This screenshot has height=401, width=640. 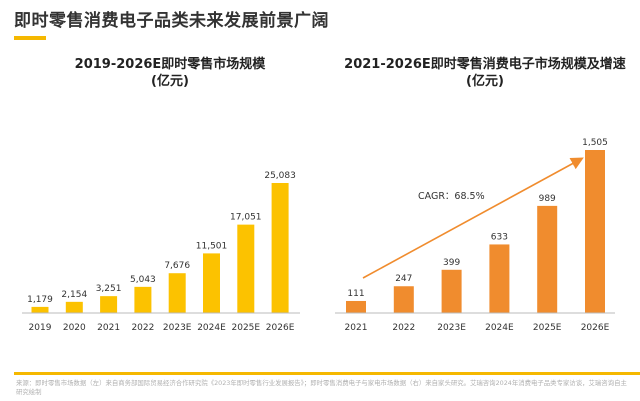 I want to click on left-chart-value-label: 17,051, so click(x=246, y=218).